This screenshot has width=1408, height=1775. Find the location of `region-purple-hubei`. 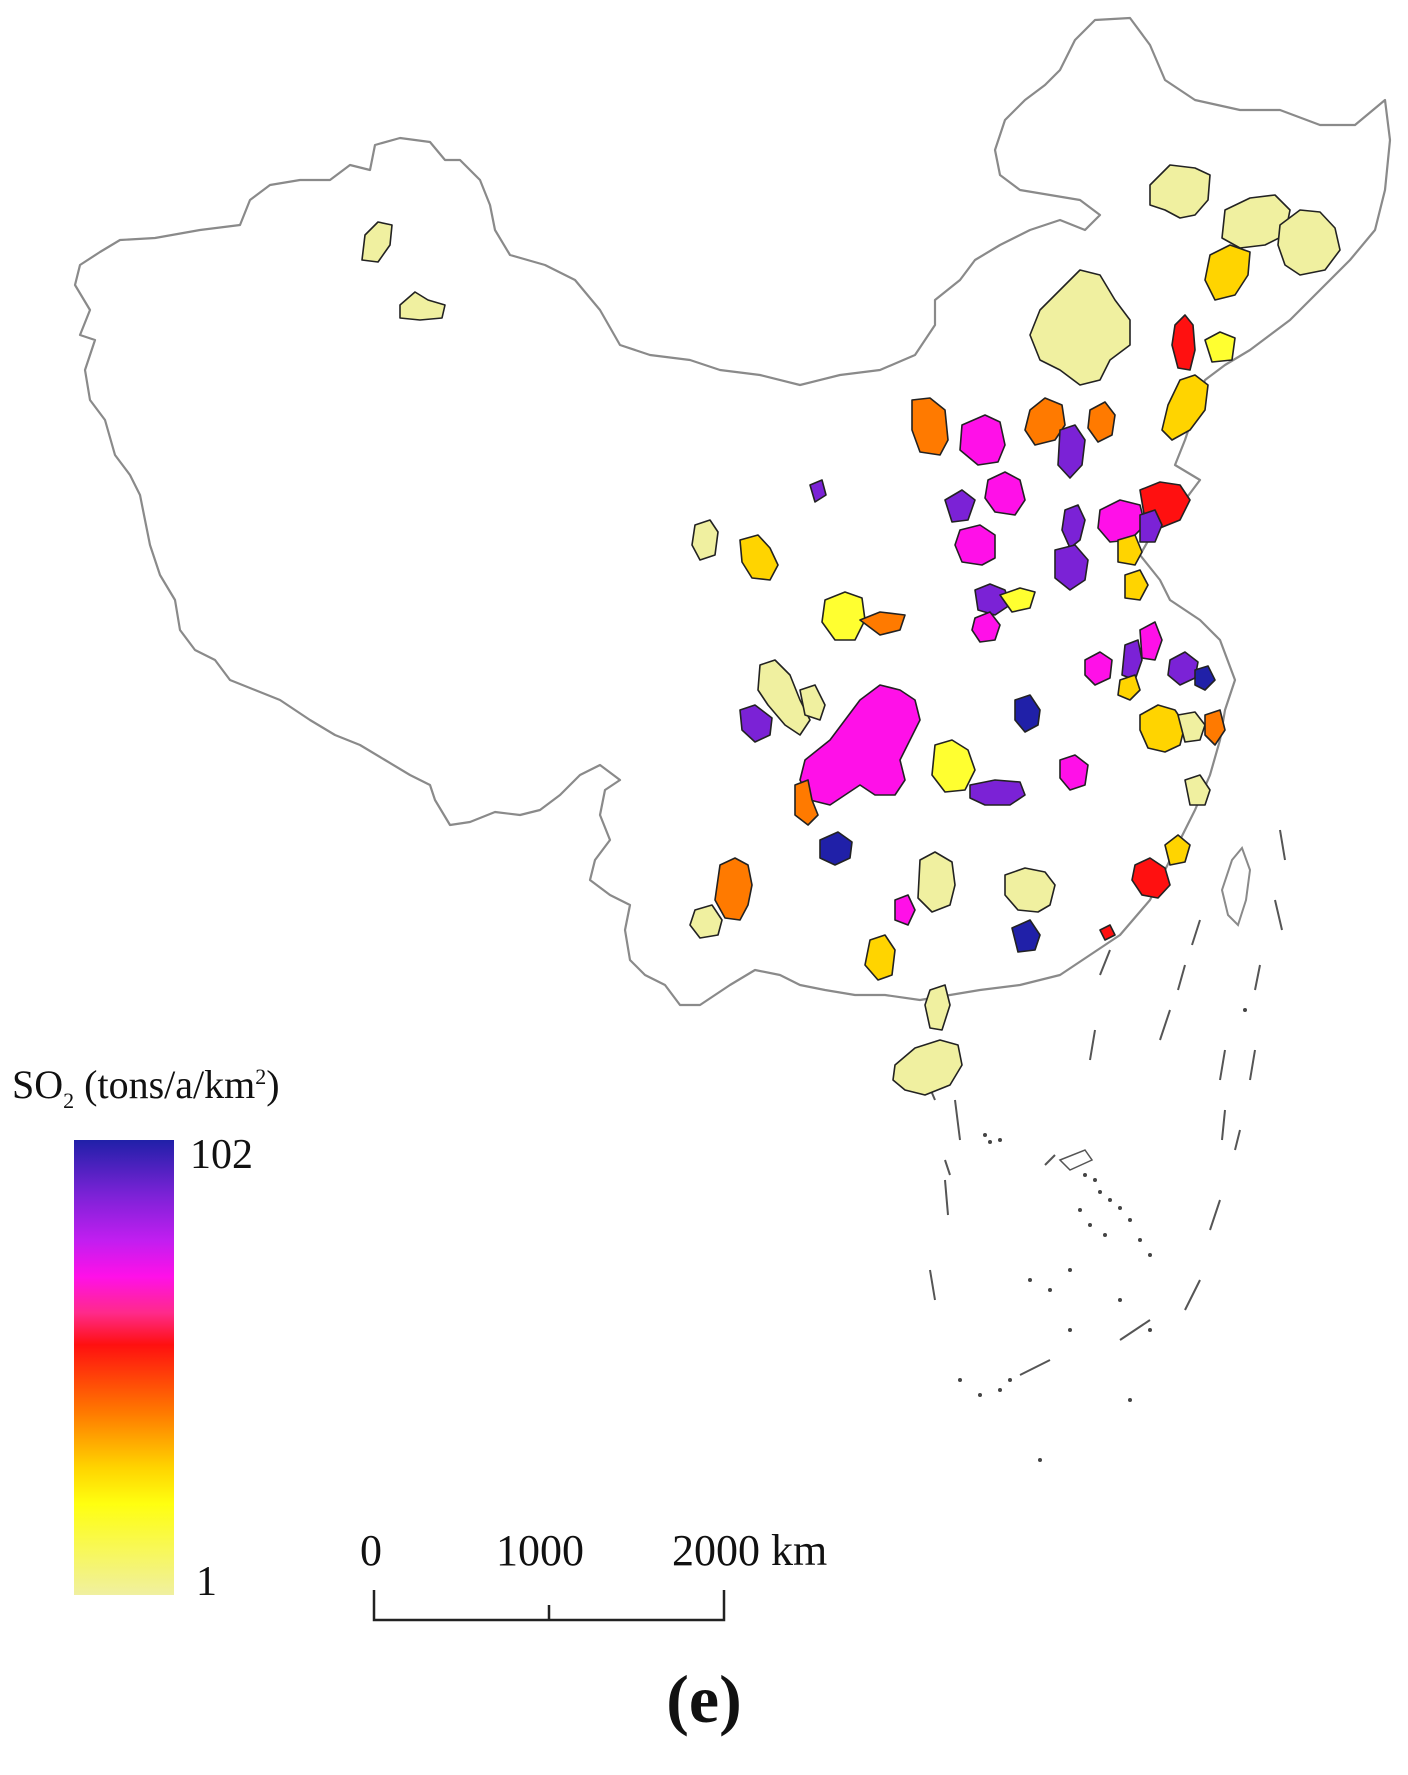

region-purple-hubei is located at coordinates (997, 792).